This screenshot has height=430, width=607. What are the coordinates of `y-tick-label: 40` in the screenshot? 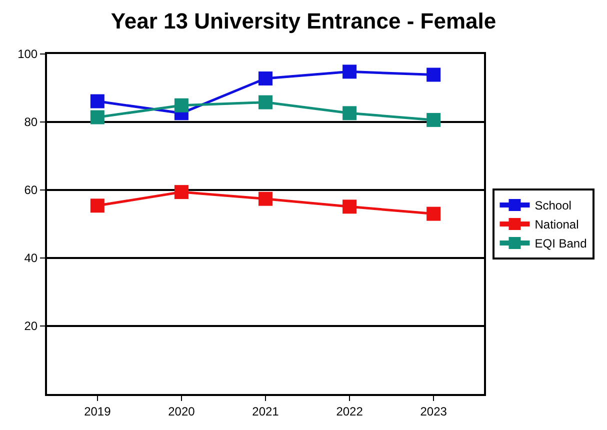 It's located at (31, 258).